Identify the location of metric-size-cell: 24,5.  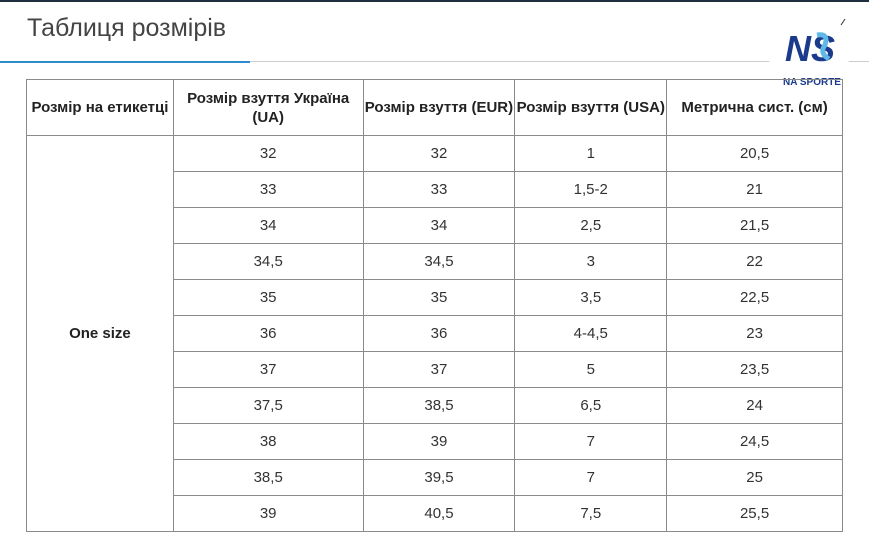
(754, 441).